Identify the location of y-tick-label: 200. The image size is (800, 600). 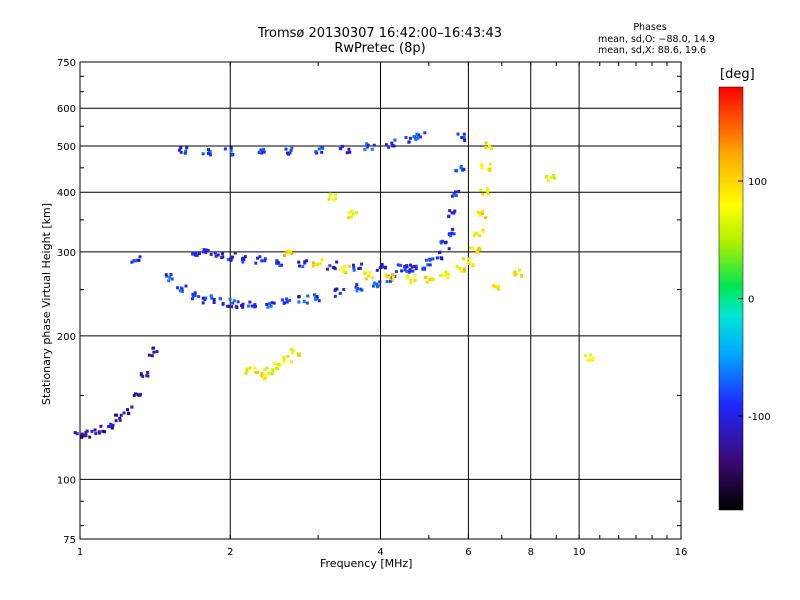
(66, 337).